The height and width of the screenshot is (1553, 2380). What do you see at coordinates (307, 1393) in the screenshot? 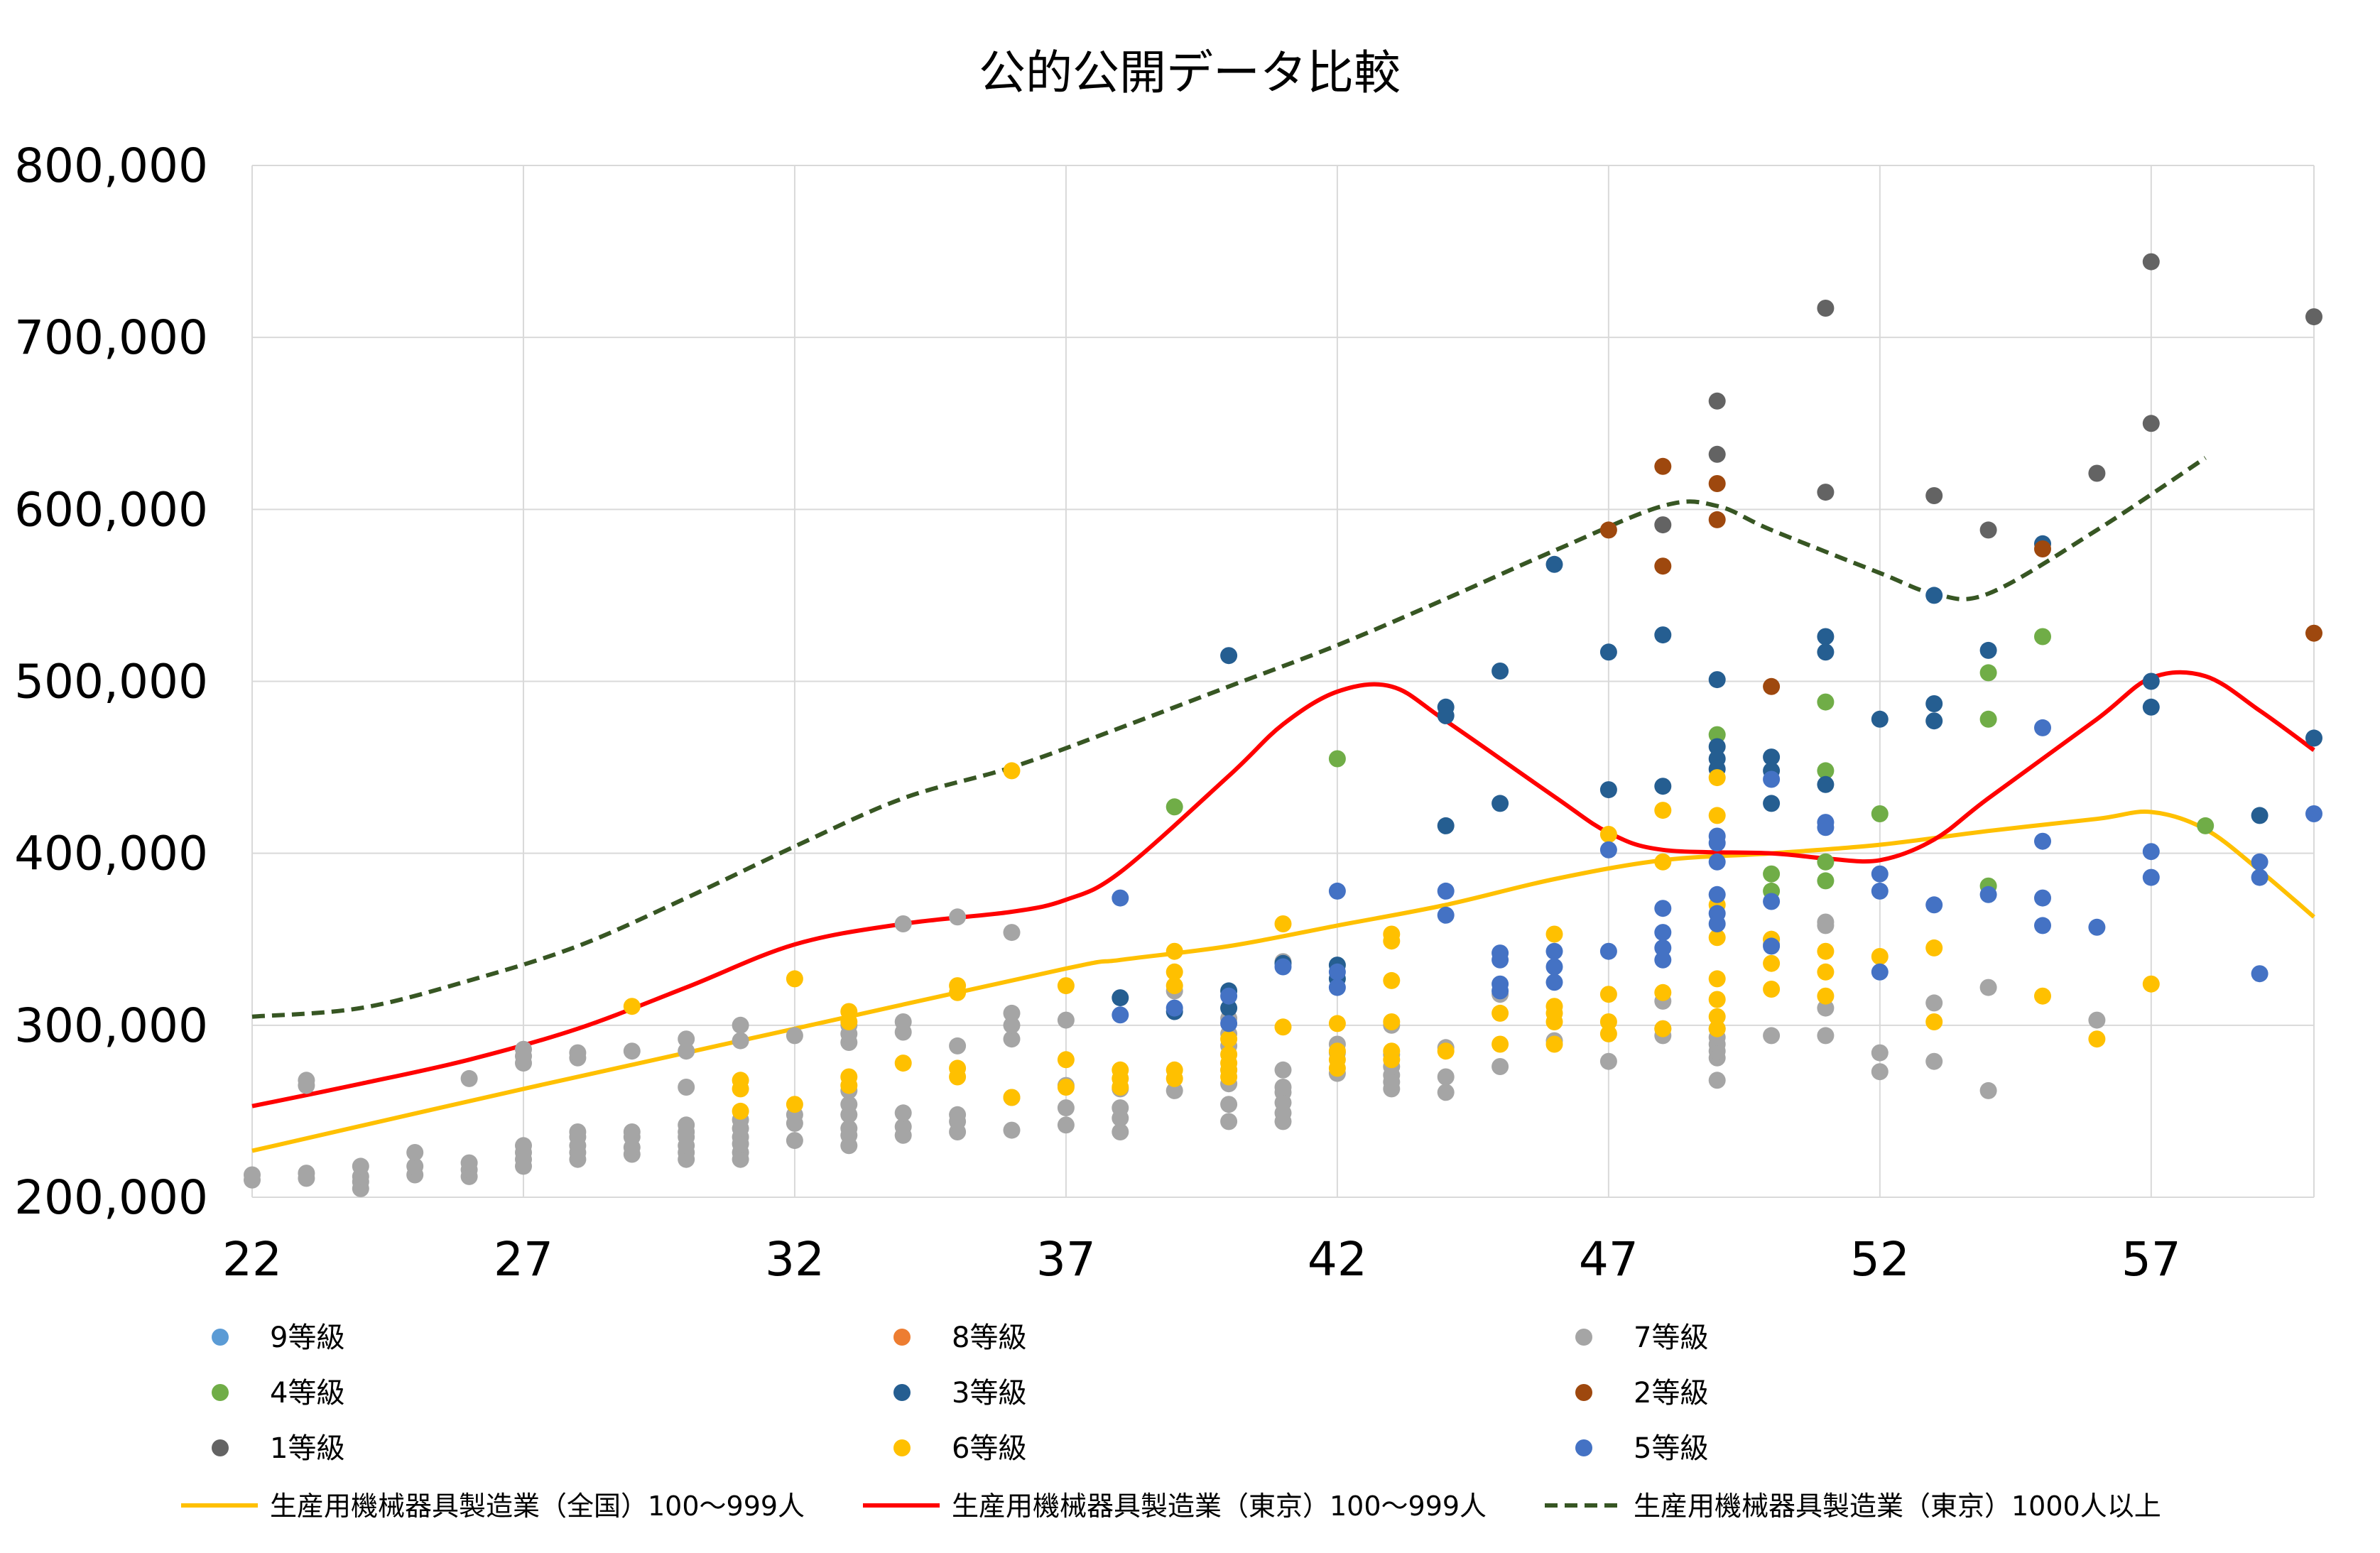
I see `legend-label-g4: 4等級` at bounding box center [307, 1393].